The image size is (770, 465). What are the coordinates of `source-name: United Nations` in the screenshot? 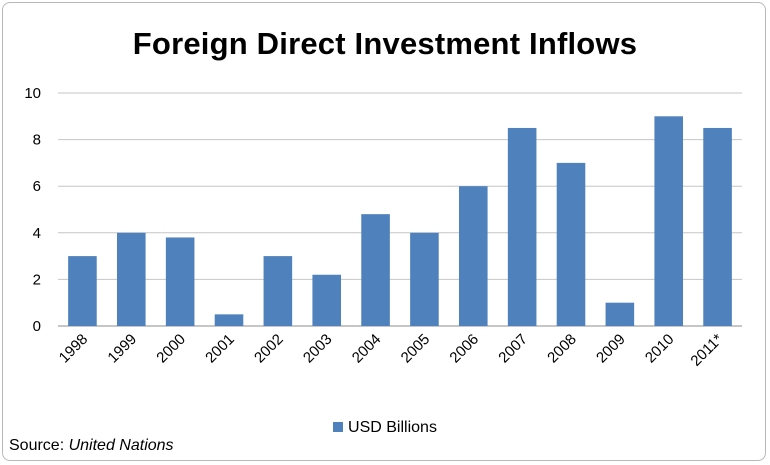 It's located at (121, 445).